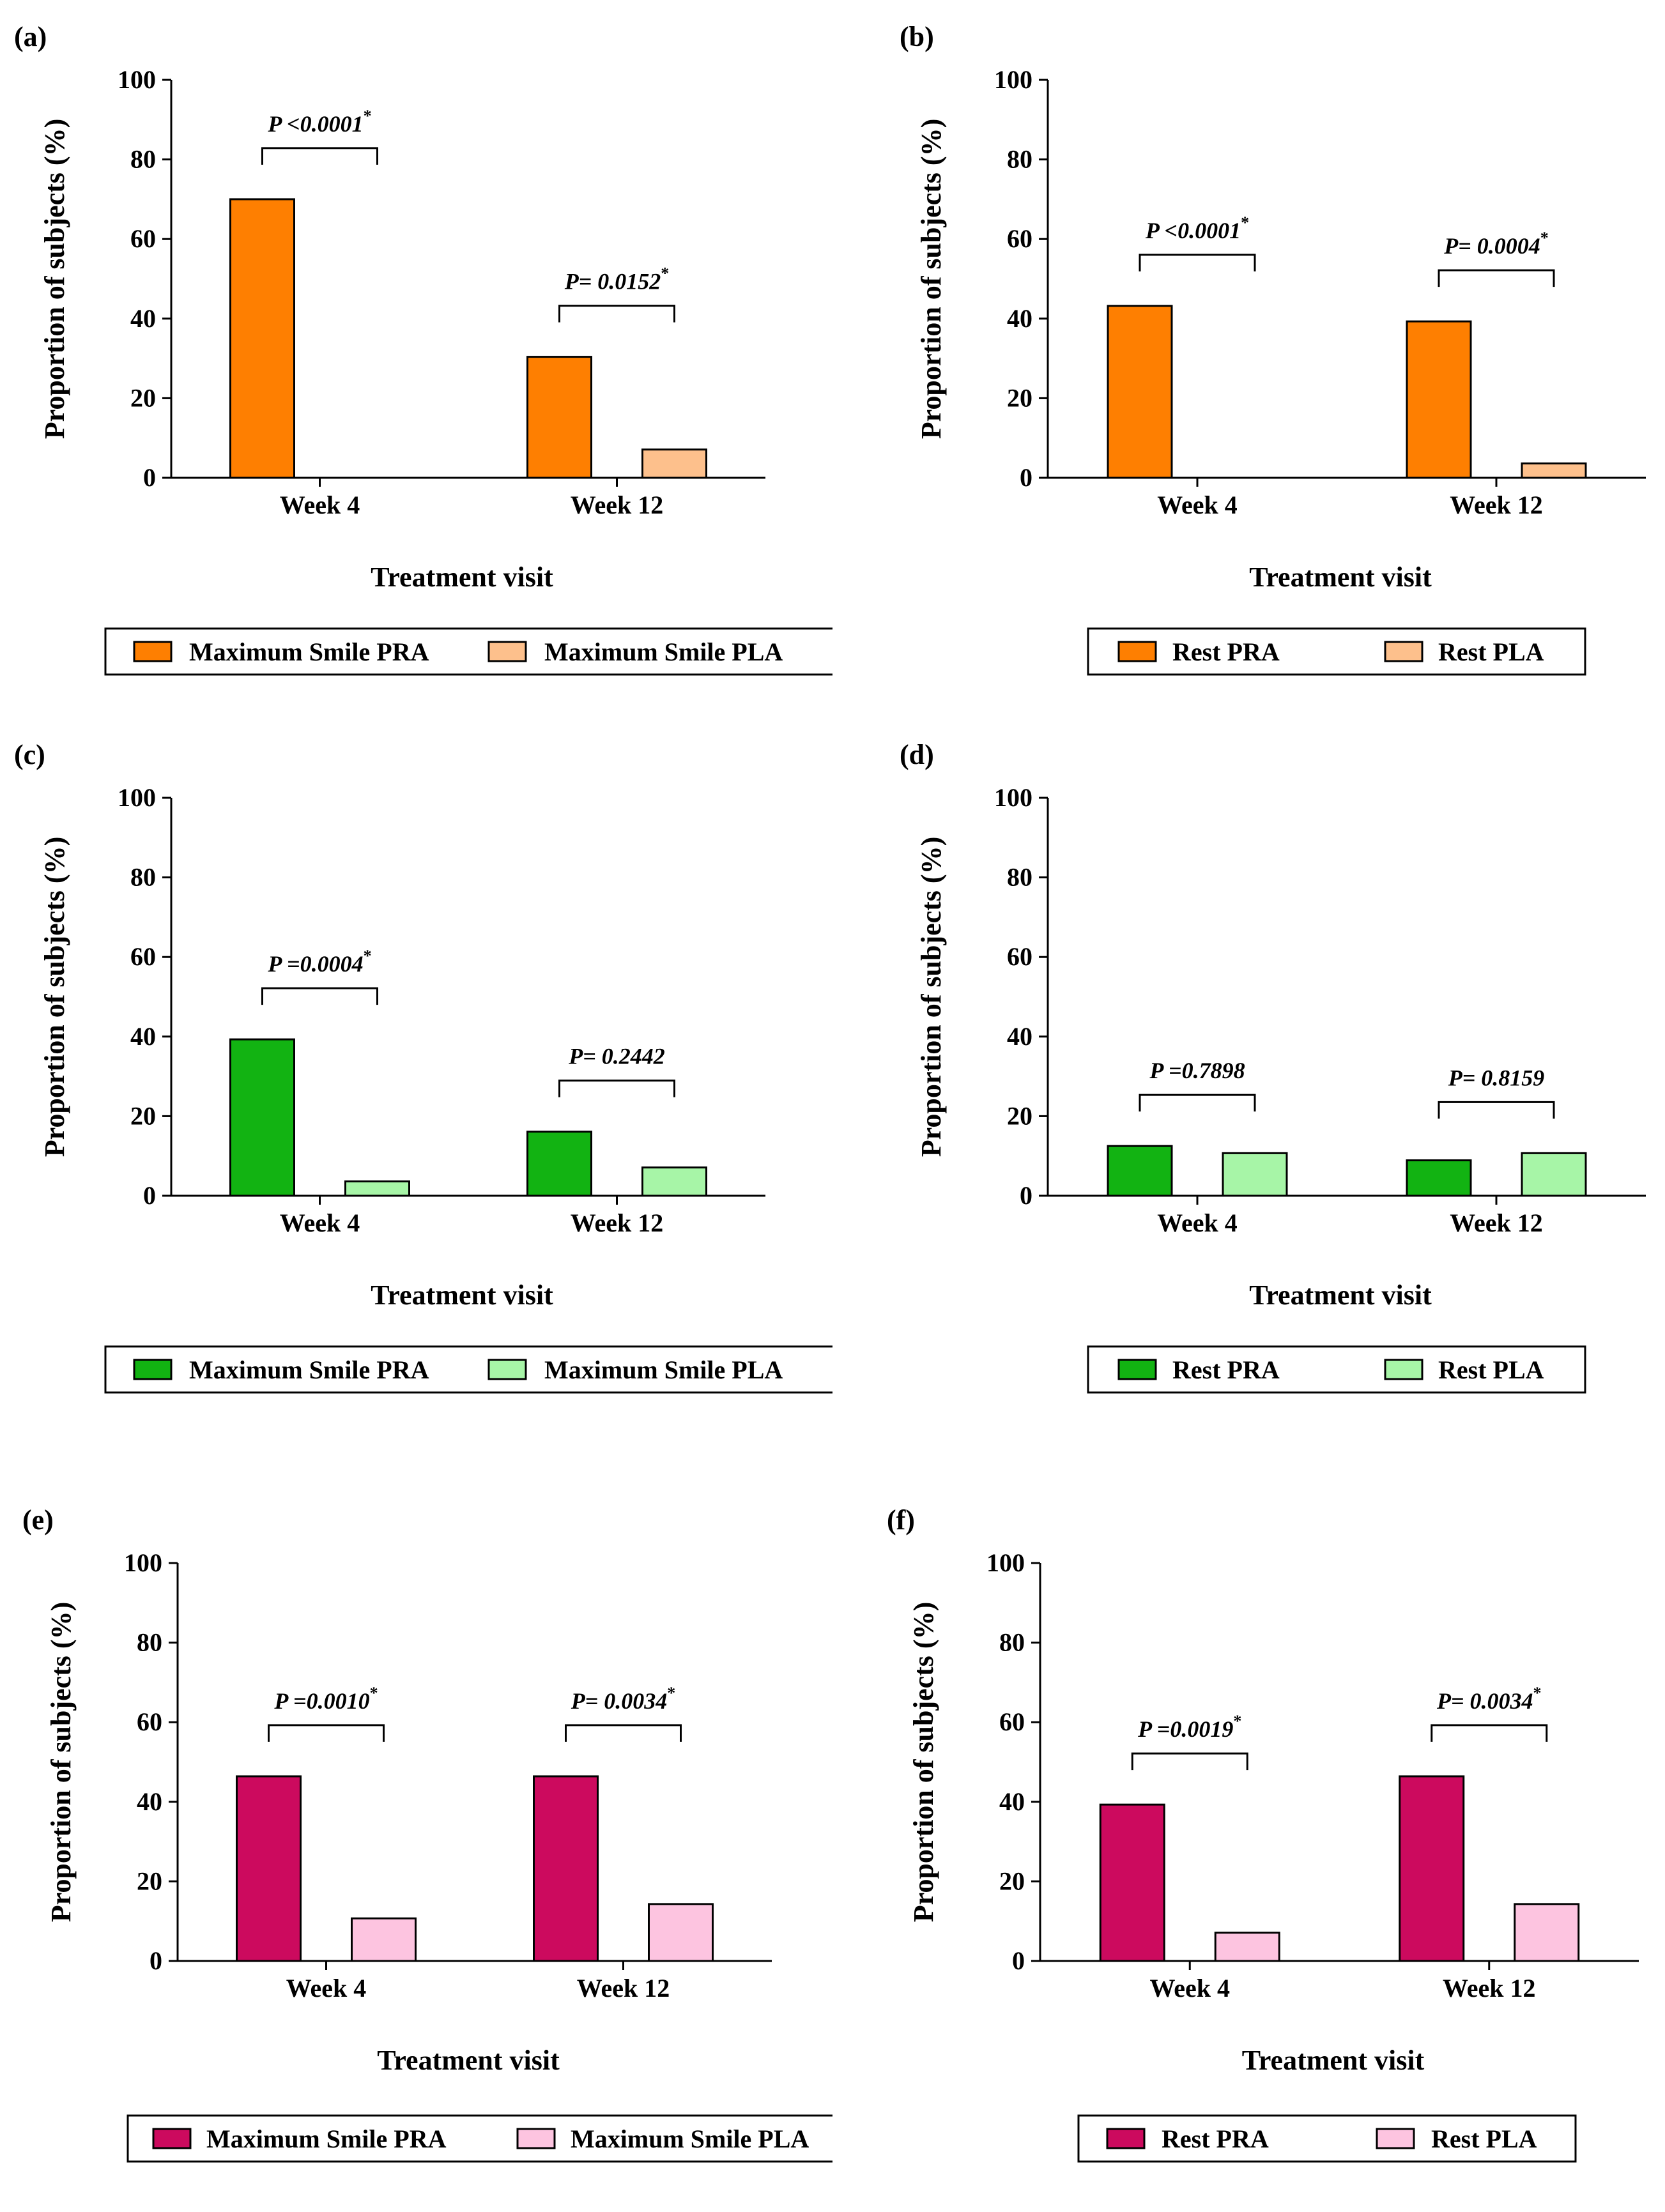 This screenshot has height=2212, width=1665. Describe the element at coordinates (1197, 1070) in the screenshot. I see `p-value-label: P =0.7898` at that location.